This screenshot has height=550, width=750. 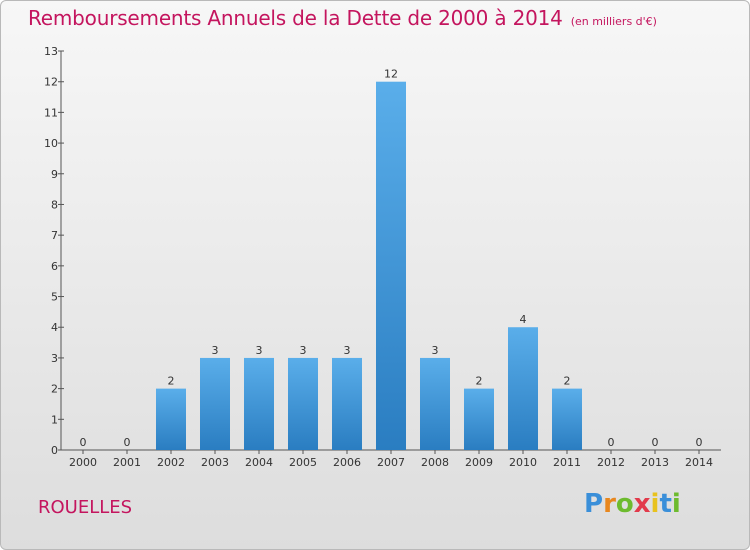 I want to click on logo-letter: r, so click(x=609, y=504).